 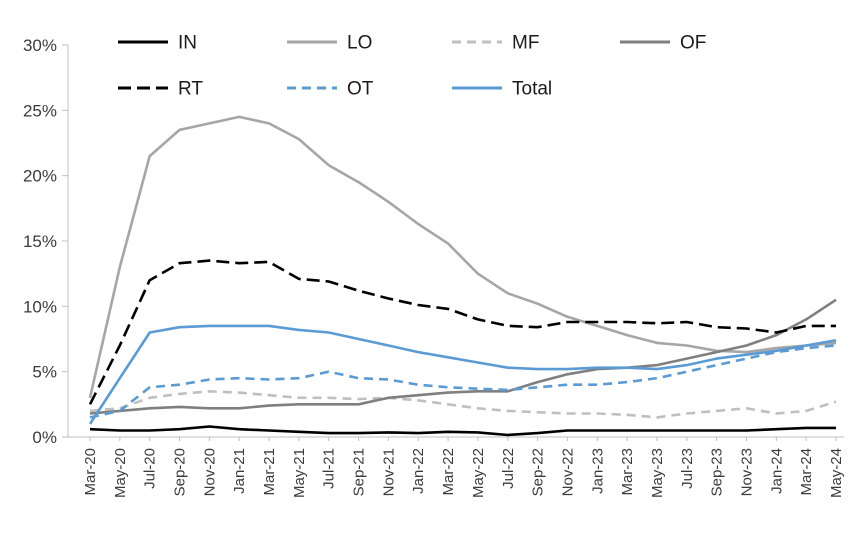 What do you see at coordinates (508, 468) in the screenshot?
I see `x-tick-label: Jul-22` at bounding box center [508, 468].